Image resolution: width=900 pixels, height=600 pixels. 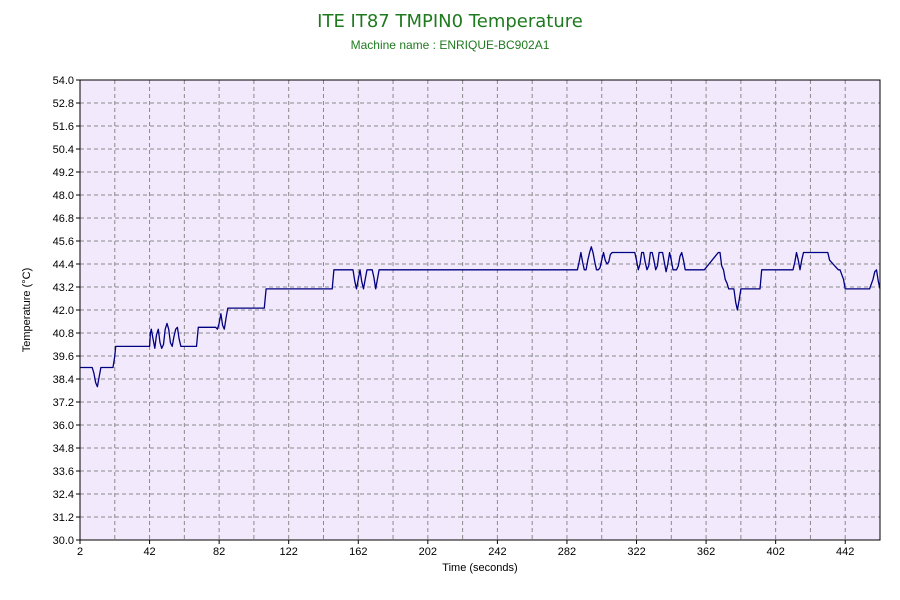 What do you see at coordinates (63, 403) in the screenshot?
I see `y-tick-label: 37.2` at bounding box center [63, 403].